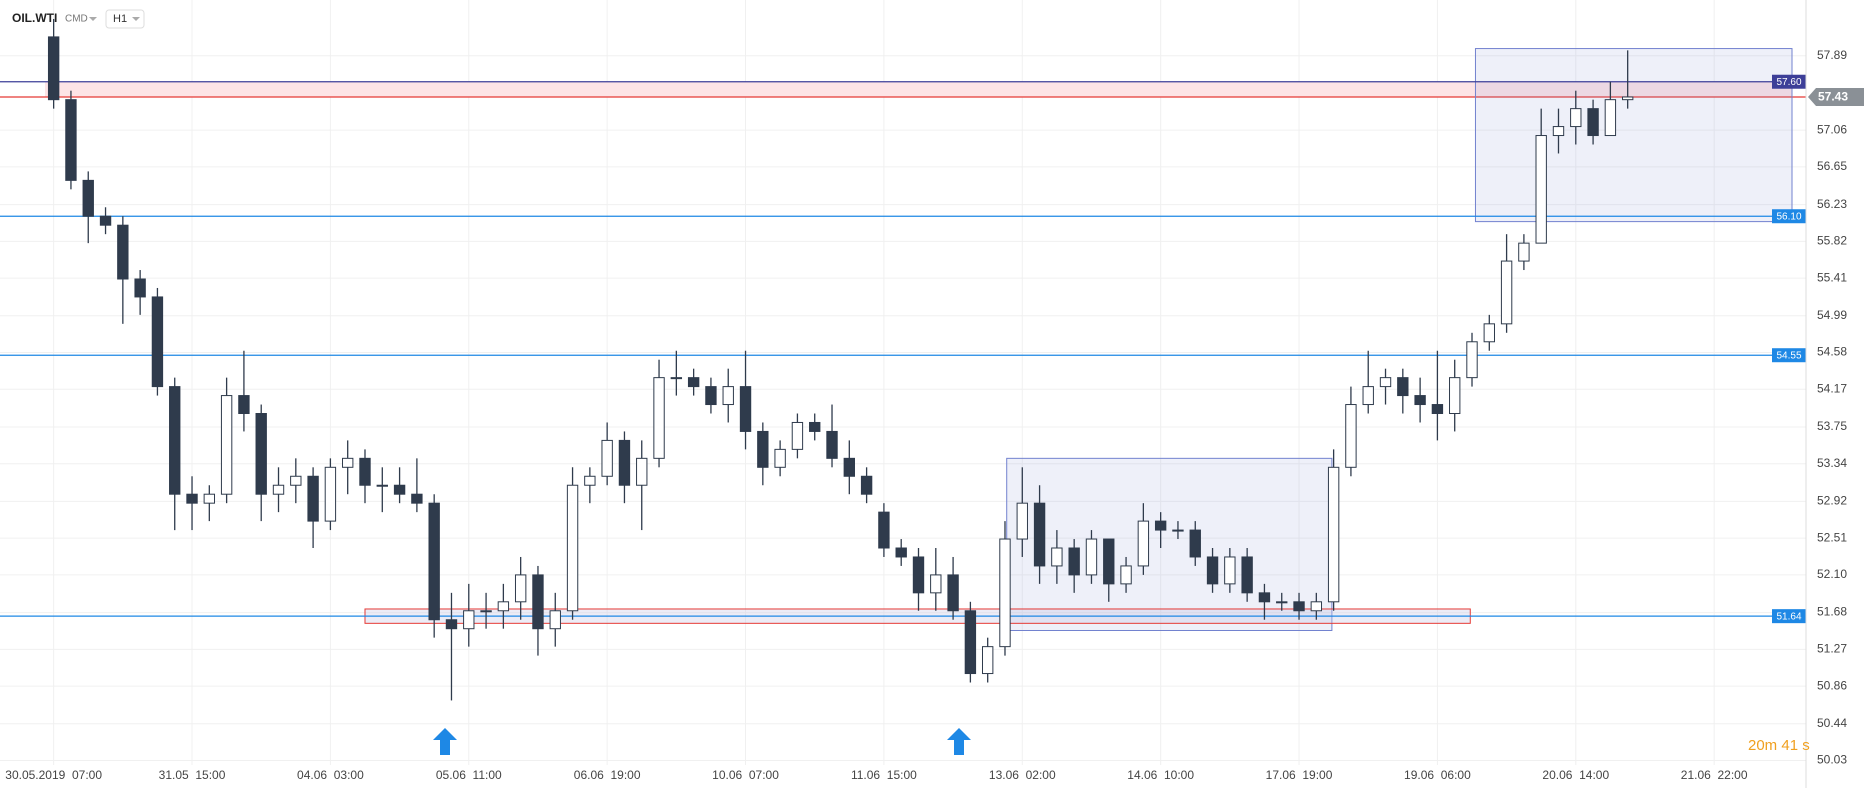  What do you see at coordinates (607, 775) in the screenshot?
I see `x-tick-label: 06.06 19:00` at bounding box center [607, 775].